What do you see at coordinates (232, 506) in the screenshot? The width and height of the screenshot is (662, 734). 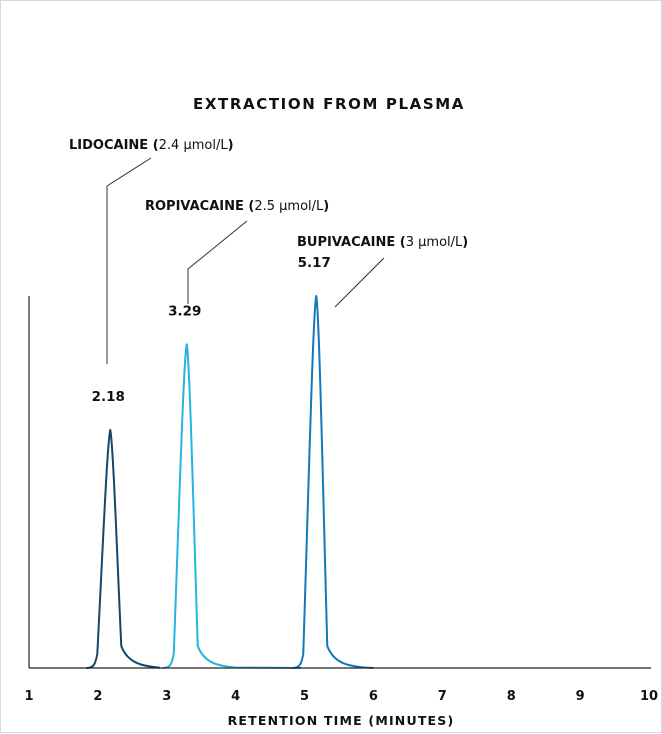 I see `peak-ropivacaine` at bounding box center [232, 506].